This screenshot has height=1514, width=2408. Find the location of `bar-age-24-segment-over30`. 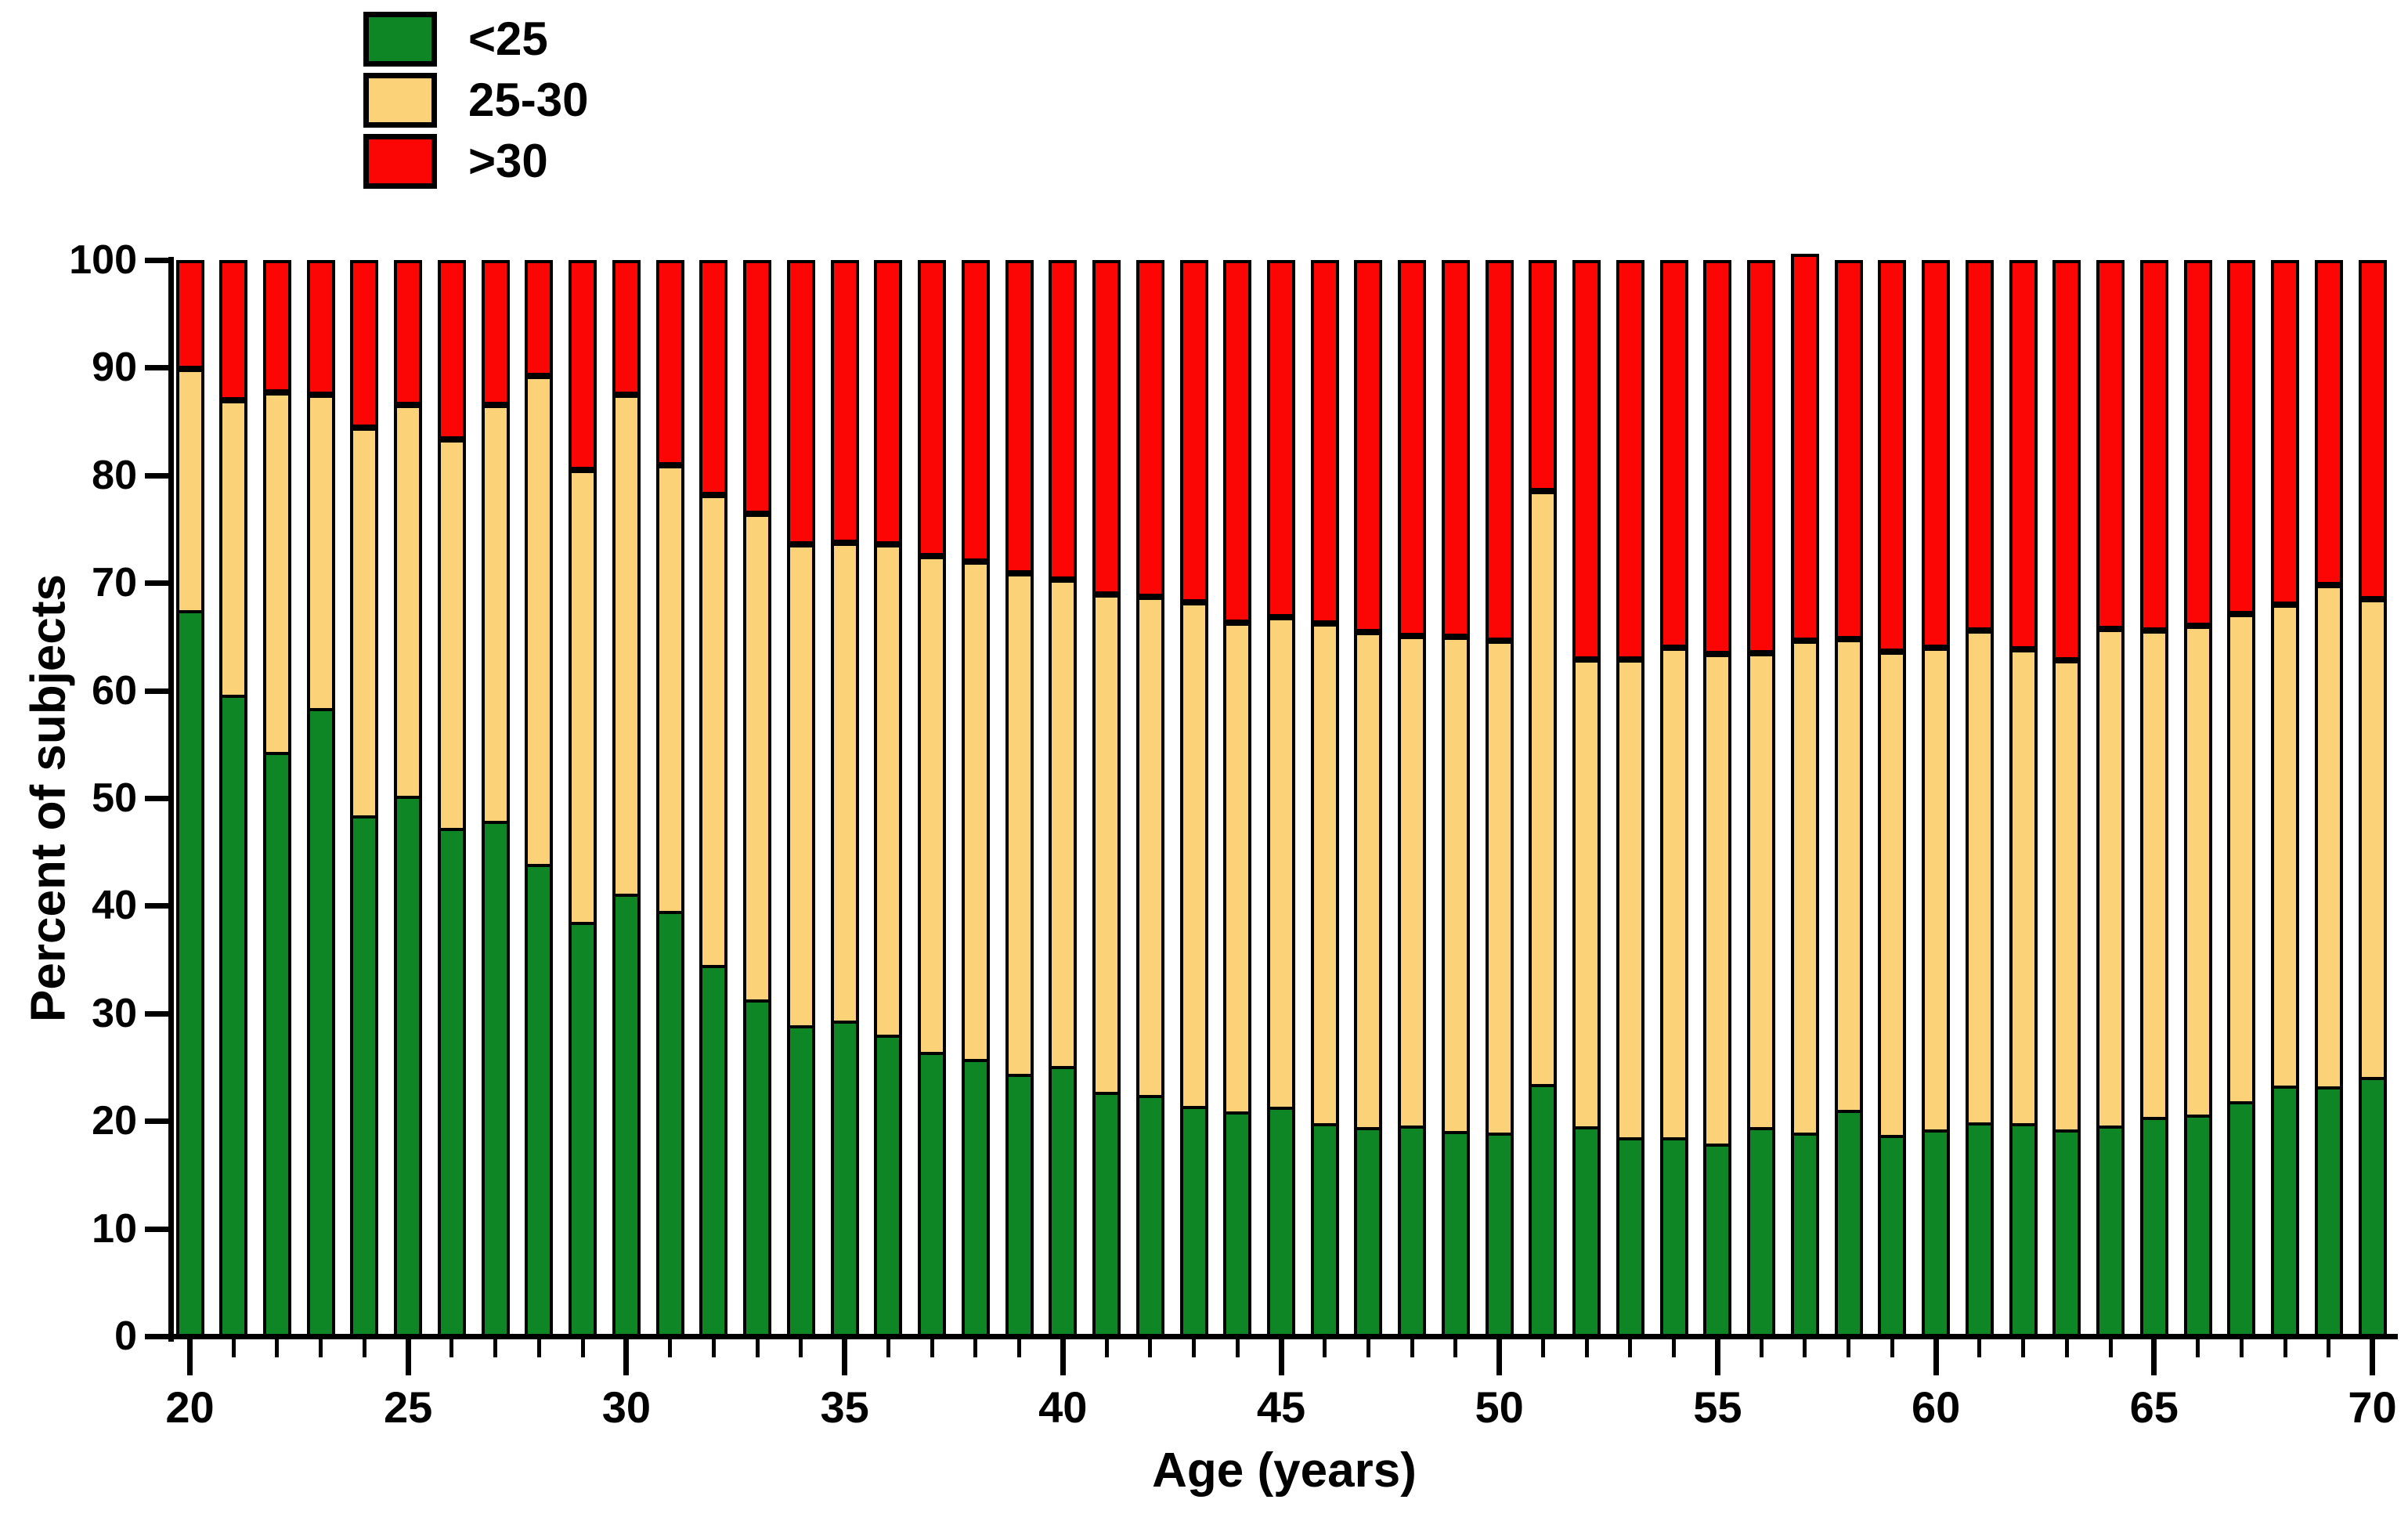

bar-age-24-segment-over30 is located at coordinates (365, 344).